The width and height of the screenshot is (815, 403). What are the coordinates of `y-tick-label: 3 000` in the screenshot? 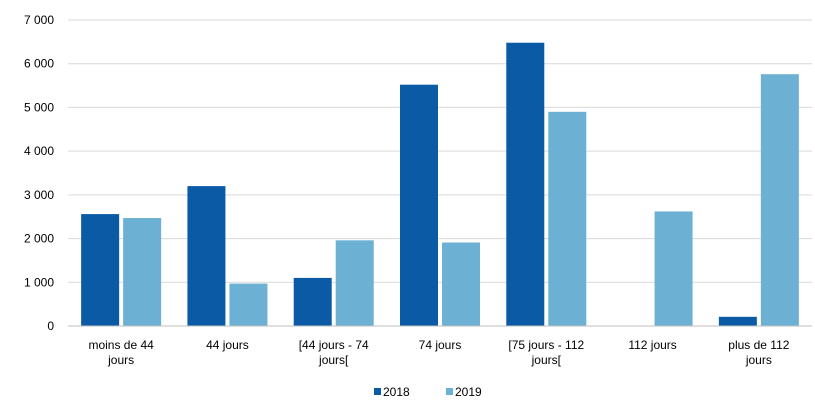 It's located at (39, 195).